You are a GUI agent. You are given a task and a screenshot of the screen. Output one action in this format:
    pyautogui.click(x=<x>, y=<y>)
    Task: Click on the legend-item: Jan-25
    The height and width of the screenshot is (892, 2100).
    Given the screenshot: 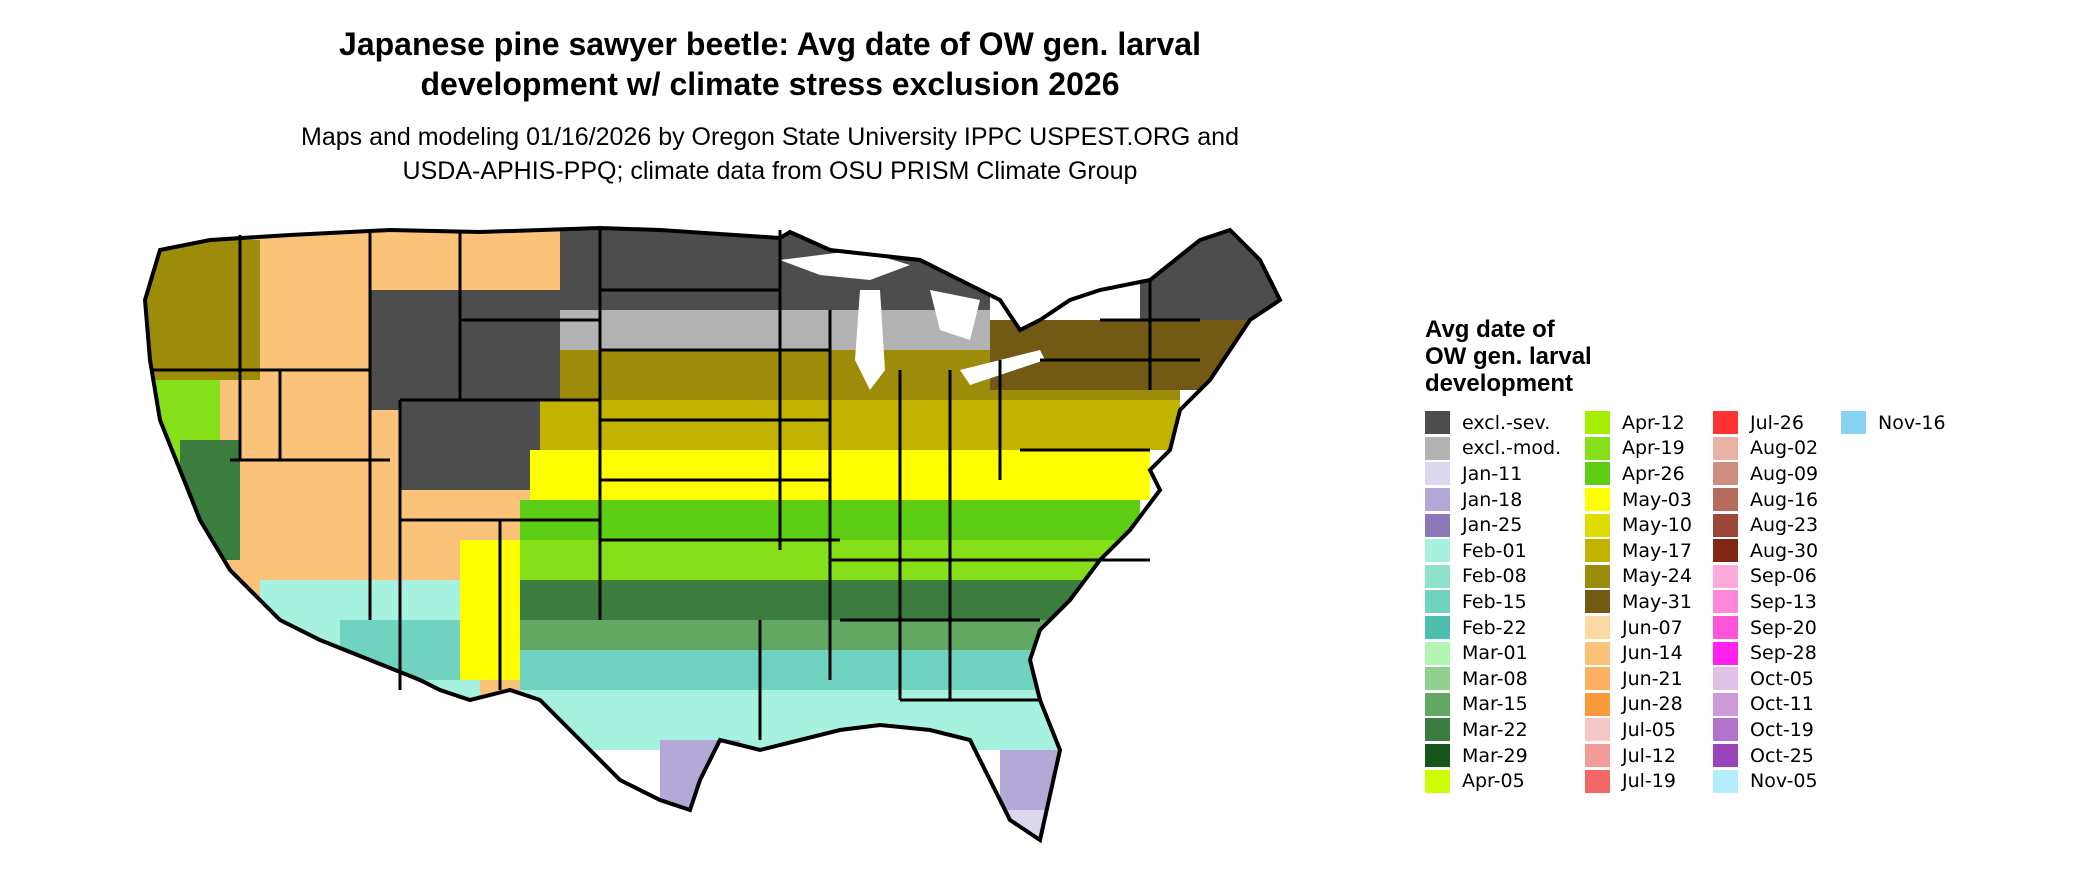 What is the action you would take?
    pyautogui.click(x=1505, y=525)
    